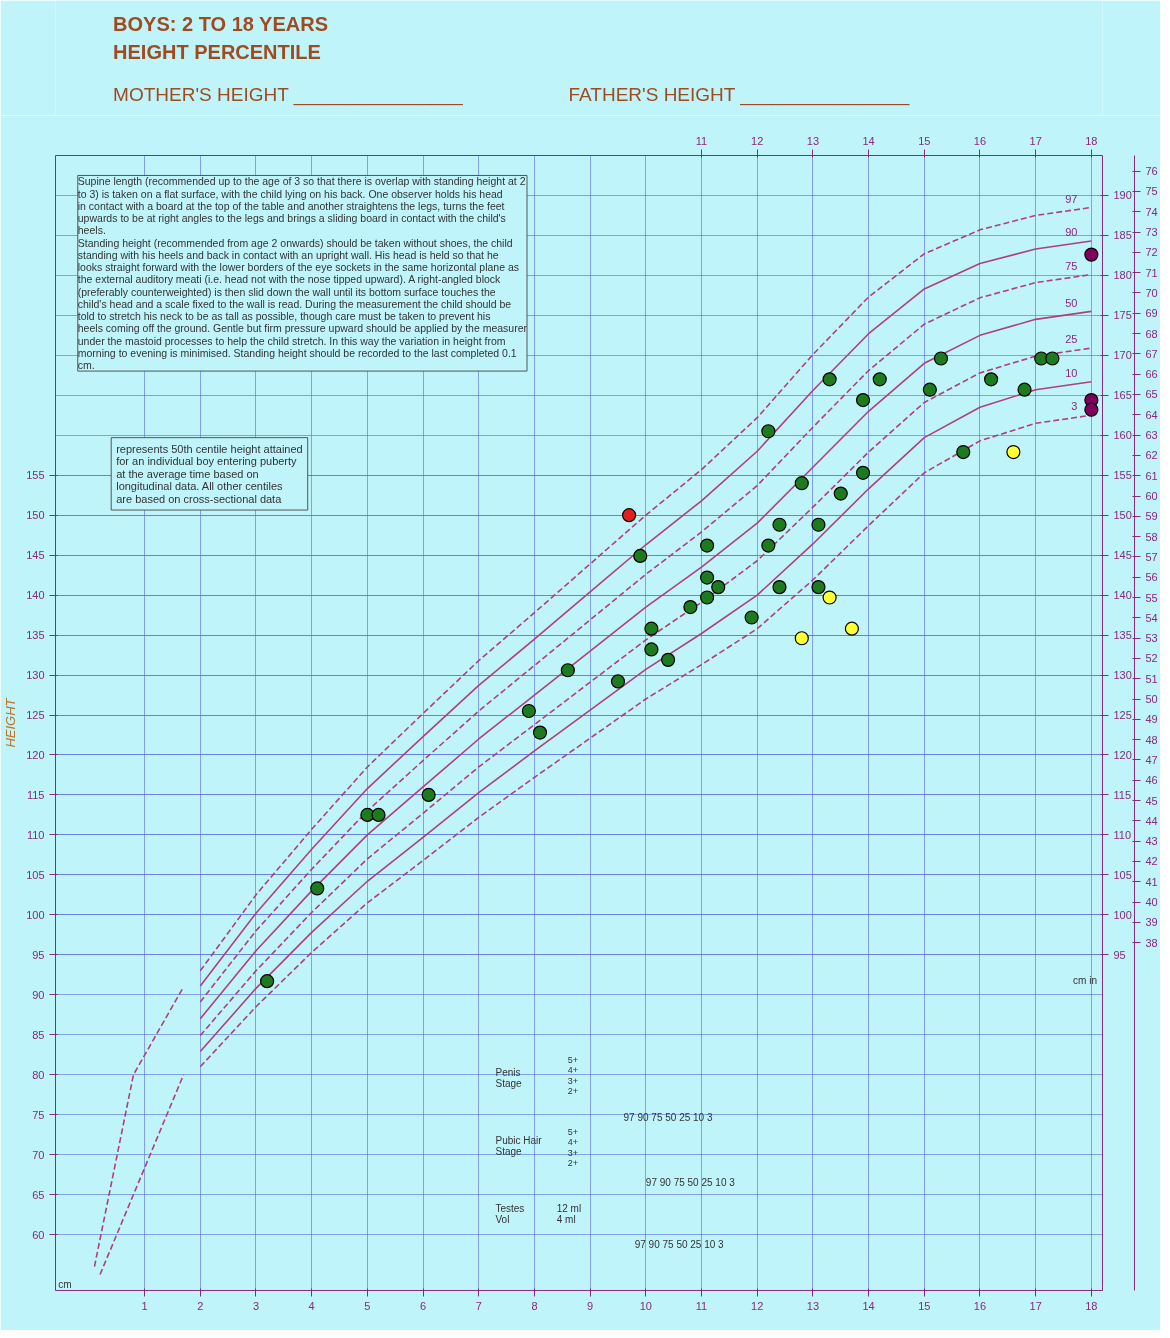 The height and width of the screenshot is (1338, 1170). Describe the element at coordinates (1151, 232) in the screenshot. I see `y3-tick-label: 73` at that location.